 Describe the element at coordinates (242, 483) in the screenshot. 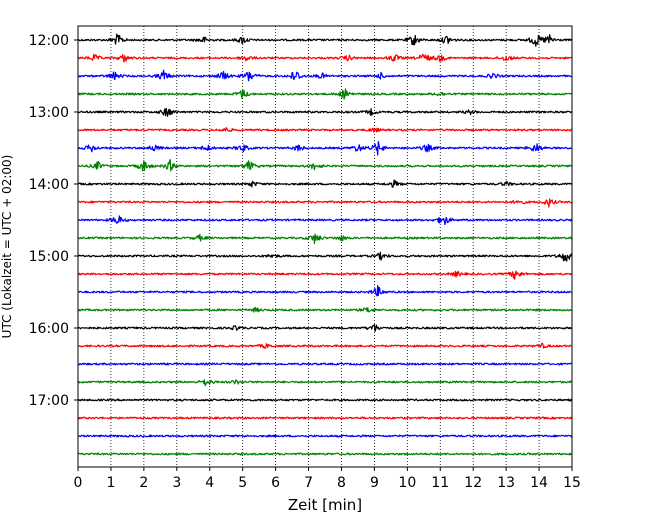

I see `x-tick-label: 5` at that location.